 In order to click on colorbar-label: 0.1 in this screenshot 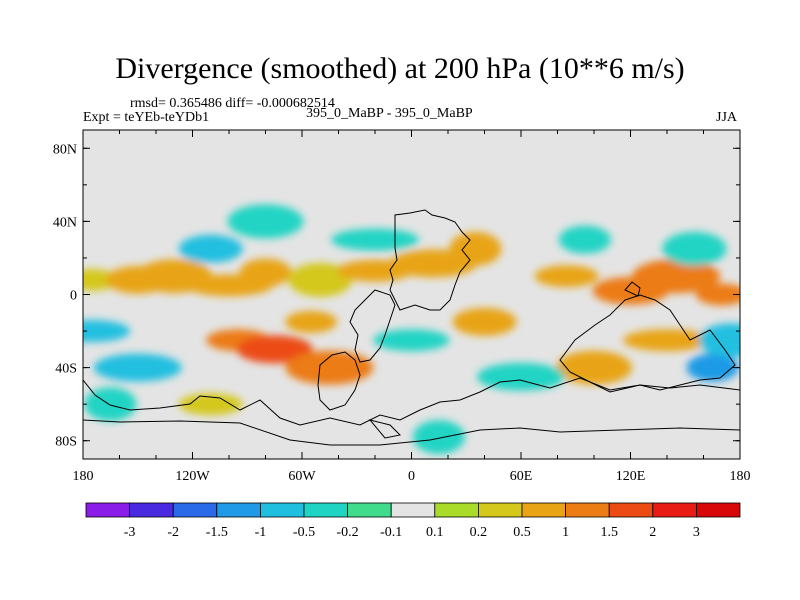, I will do `click(435, 532)`.